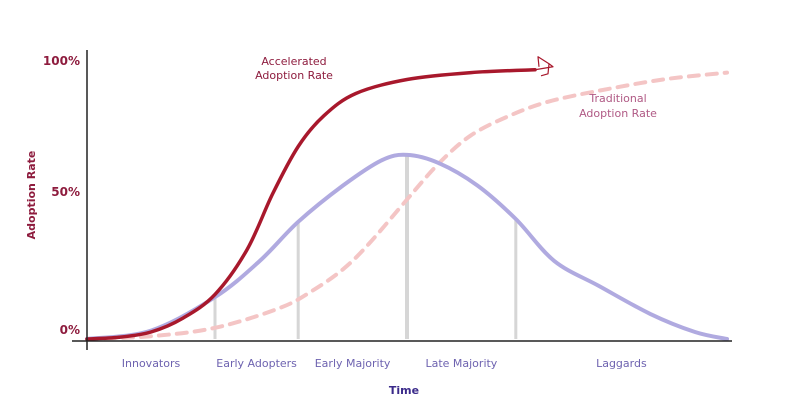 The width and height of the screenshot is (794, 420). I want to click on y-tick-labels: 0% 50% 100%, so click(61, 195).